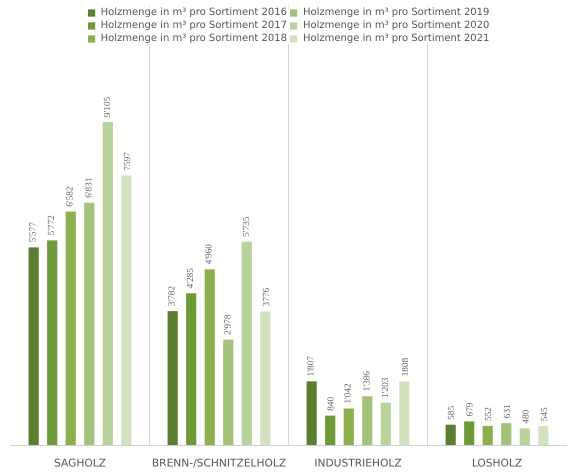 The width and height of the screenshot is (576, 472). I want to click on x-tick-label: BRENN-/SCHNITZELHOLZ, so click(219, 463).